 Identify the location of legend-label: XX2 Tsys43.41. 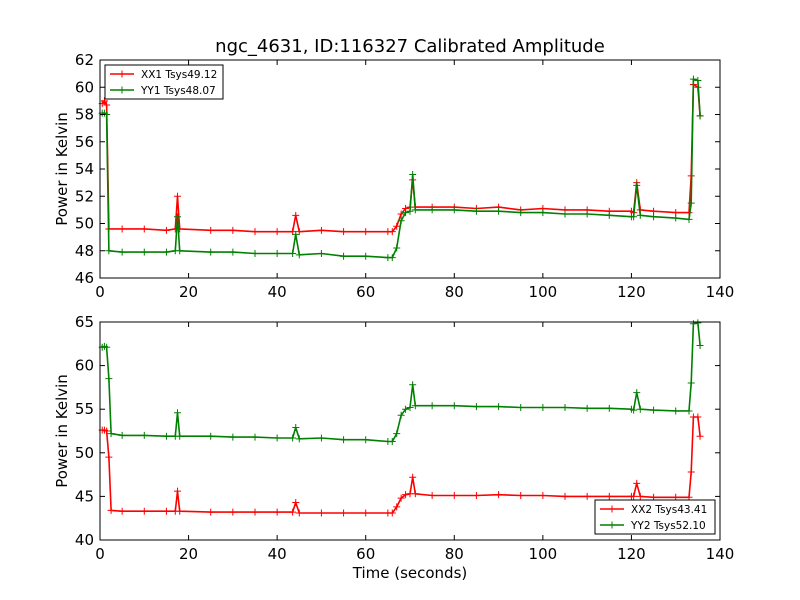
(669, 510).